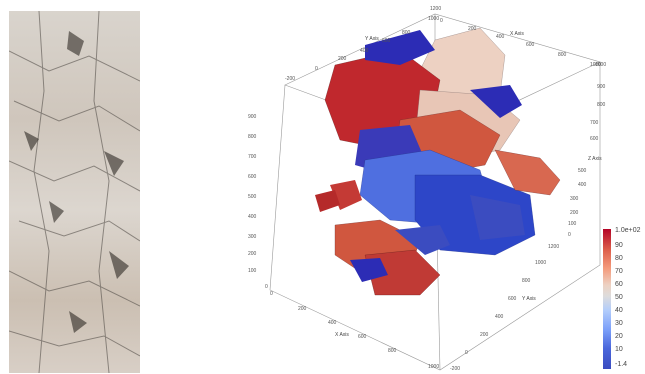 The width and height of the screenshot is (645, 374). I want to click on colorbar-label: 80, so click(619, 258).